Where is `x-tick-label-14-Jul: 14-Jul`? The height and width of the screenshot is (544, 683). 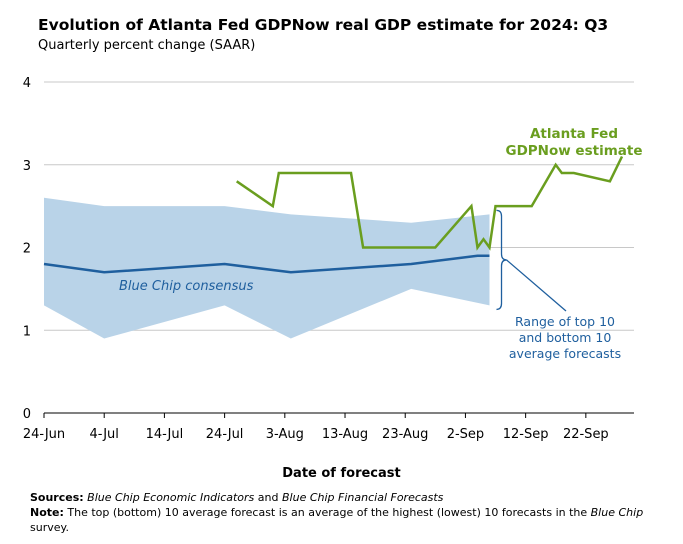
x-tick-label-14-Jul: 14-Jul is located at coordinates (165, 434).